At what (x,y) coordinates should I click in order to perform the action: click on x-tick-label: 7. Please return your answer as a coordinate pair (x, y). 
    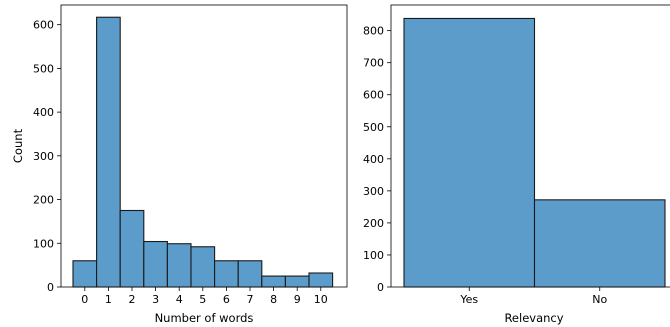
    Looking at the image, I should click on (250, 299).